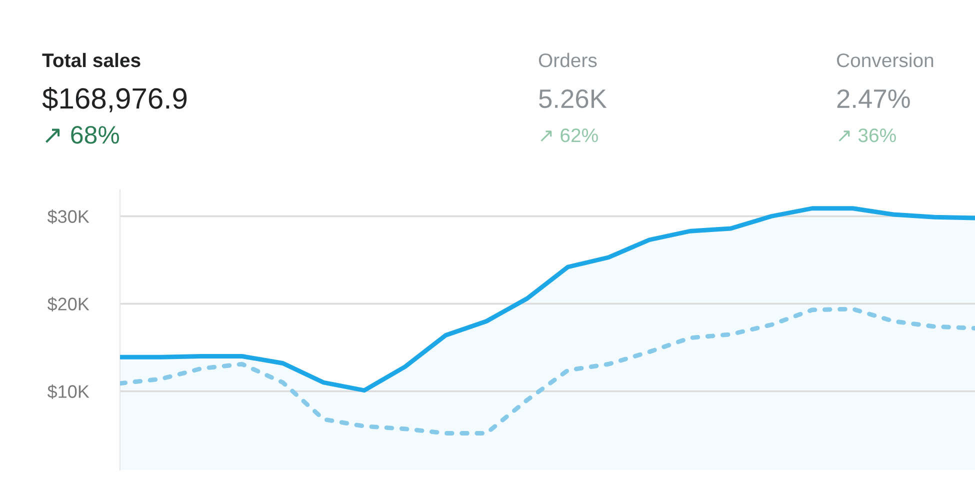  What do you see at coordinates (68, 216) in the screenshot?
I see `y-tick-label: $30K` at bounding box center [68, 216].